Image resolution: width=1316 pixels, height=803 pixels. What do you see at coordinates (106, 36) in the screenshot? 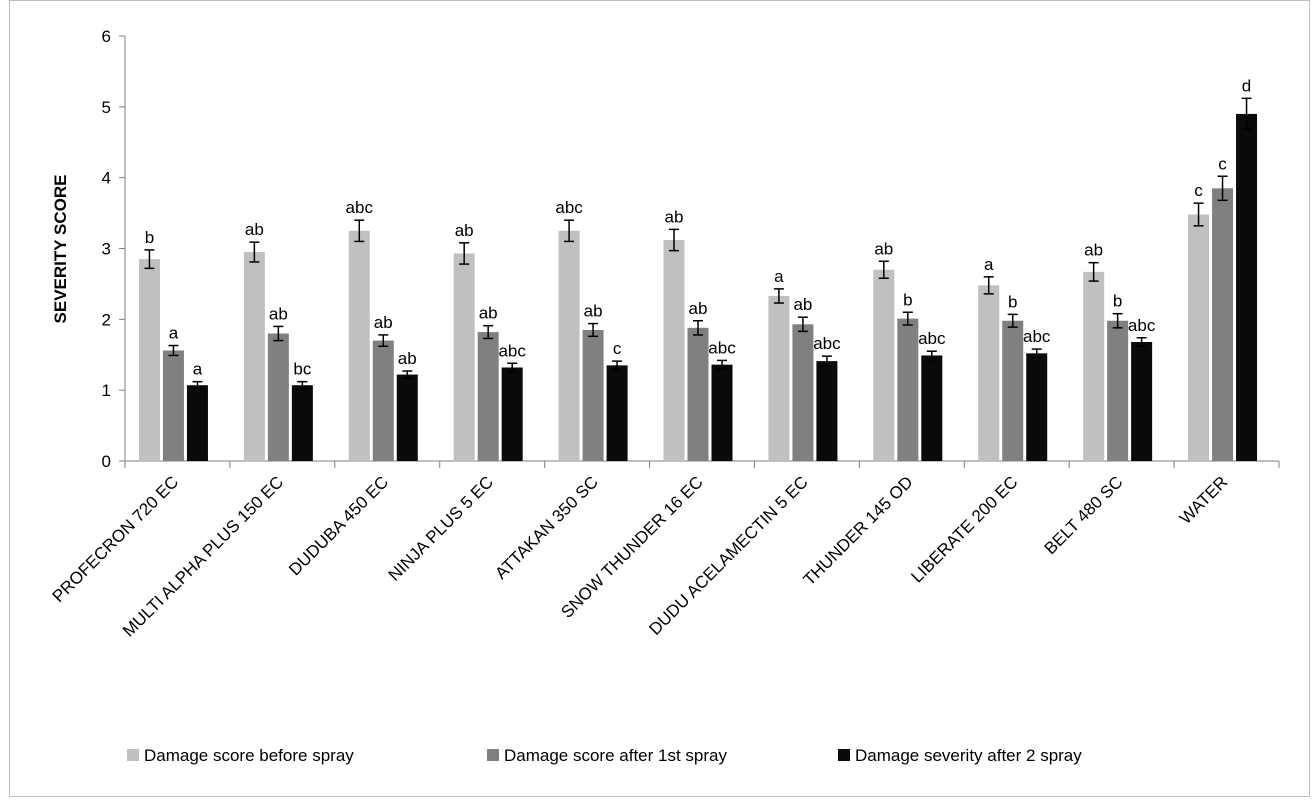
I see `y-tick-label: 6` at bounding box center [106, 36].